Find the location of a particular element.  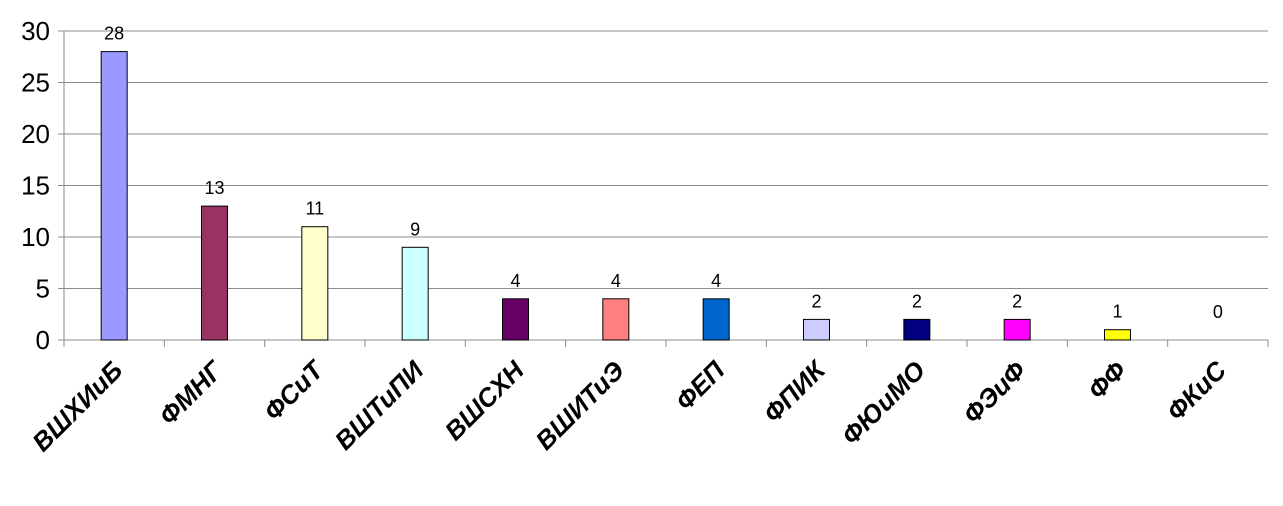

x-category-label: ФКиС is located at coordinates (1197, 390).